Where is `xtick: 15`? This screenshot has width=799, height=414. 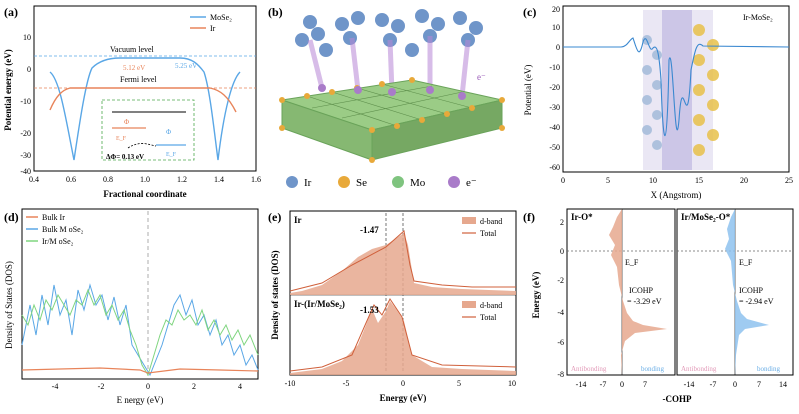 xtick: 15 is located at coordinates (699, 180).